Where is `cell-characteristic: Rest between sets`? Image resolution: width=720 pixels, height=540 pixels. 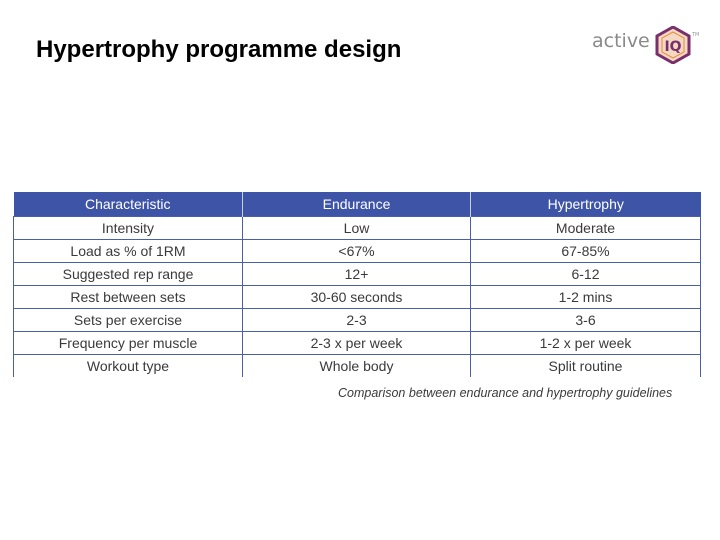 cell-characteristic: Rest between sets is located at coordinates (128, 297).